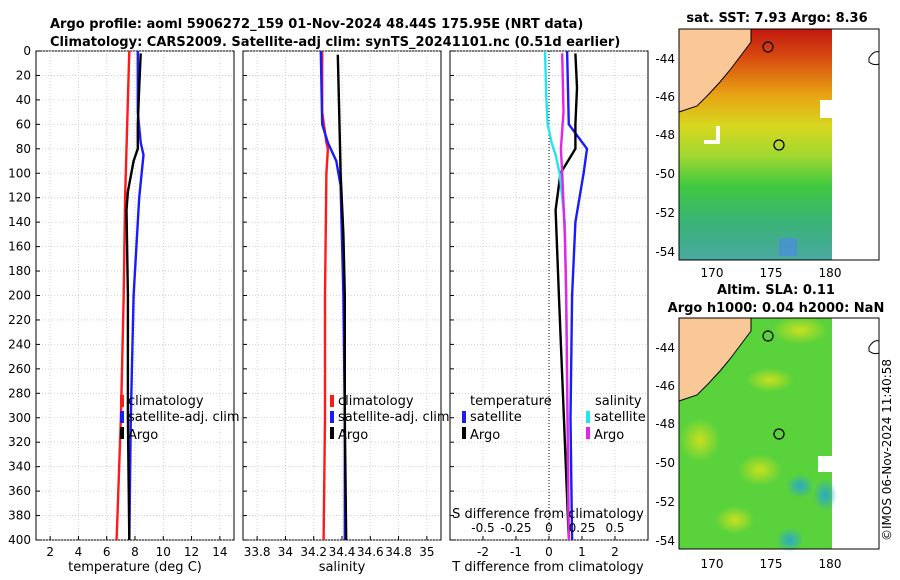  I want to click on s-difference-label: S difference from climatology, so click(548, 514).